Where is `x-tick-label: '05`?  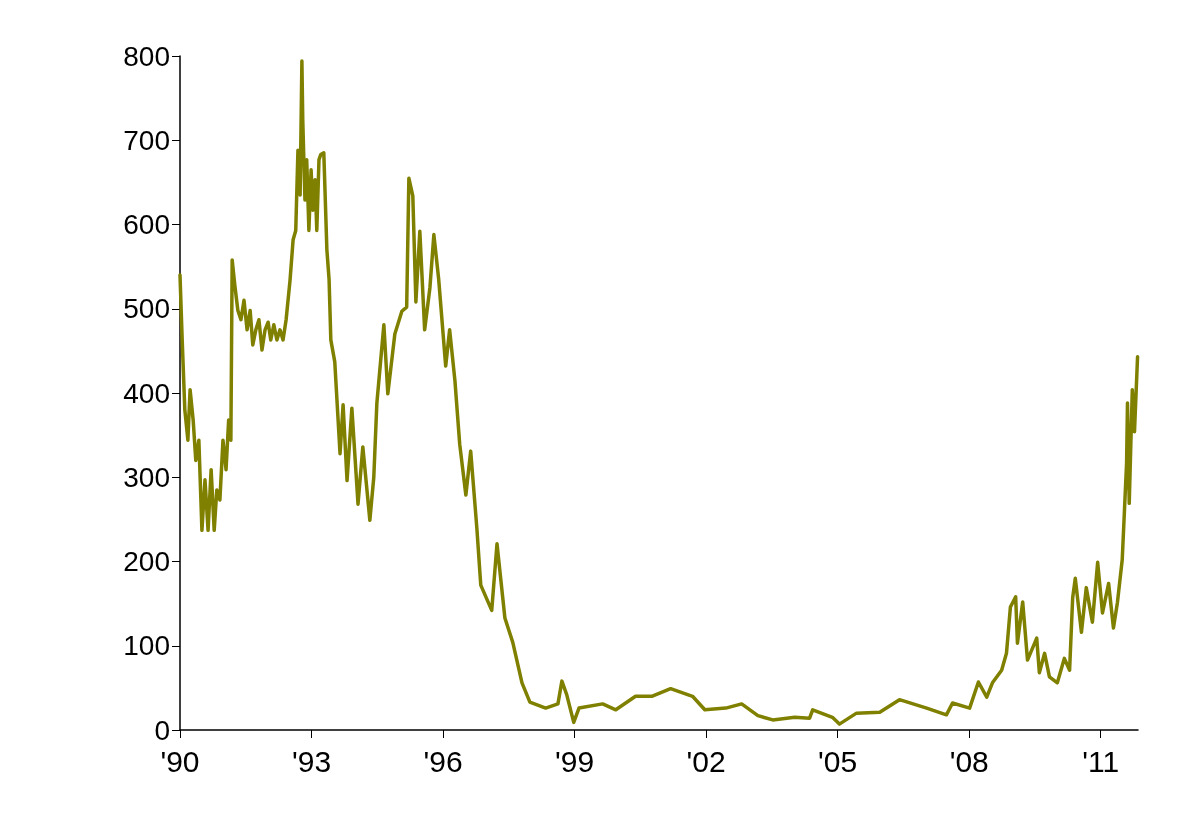
x-tick-label: '05 is located at coordinates (838, 761).